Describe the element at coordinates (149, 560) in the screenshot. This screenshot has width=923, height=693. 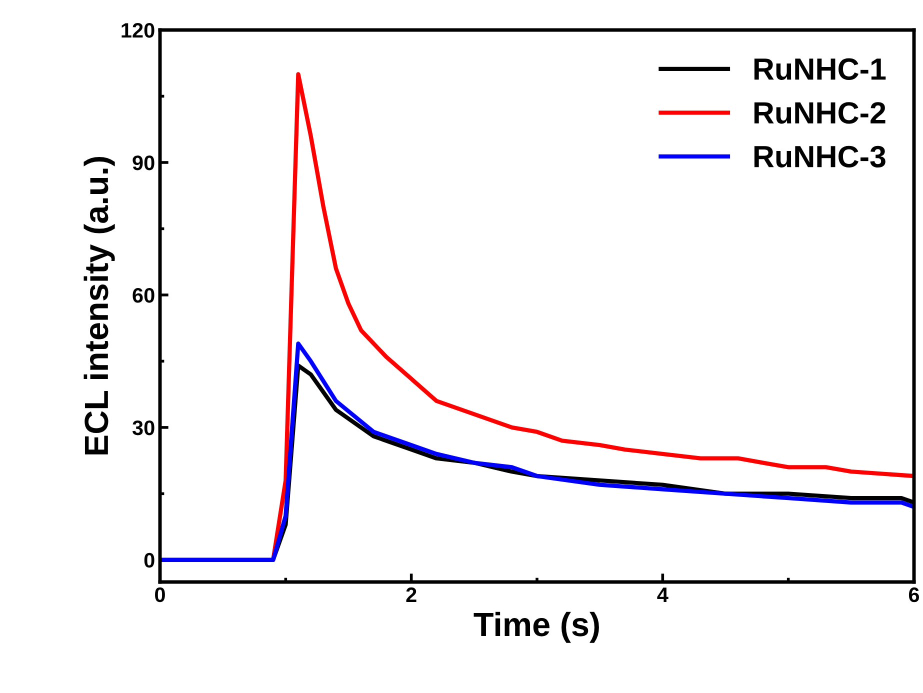
I see `y-tick-label: 0` at that location.